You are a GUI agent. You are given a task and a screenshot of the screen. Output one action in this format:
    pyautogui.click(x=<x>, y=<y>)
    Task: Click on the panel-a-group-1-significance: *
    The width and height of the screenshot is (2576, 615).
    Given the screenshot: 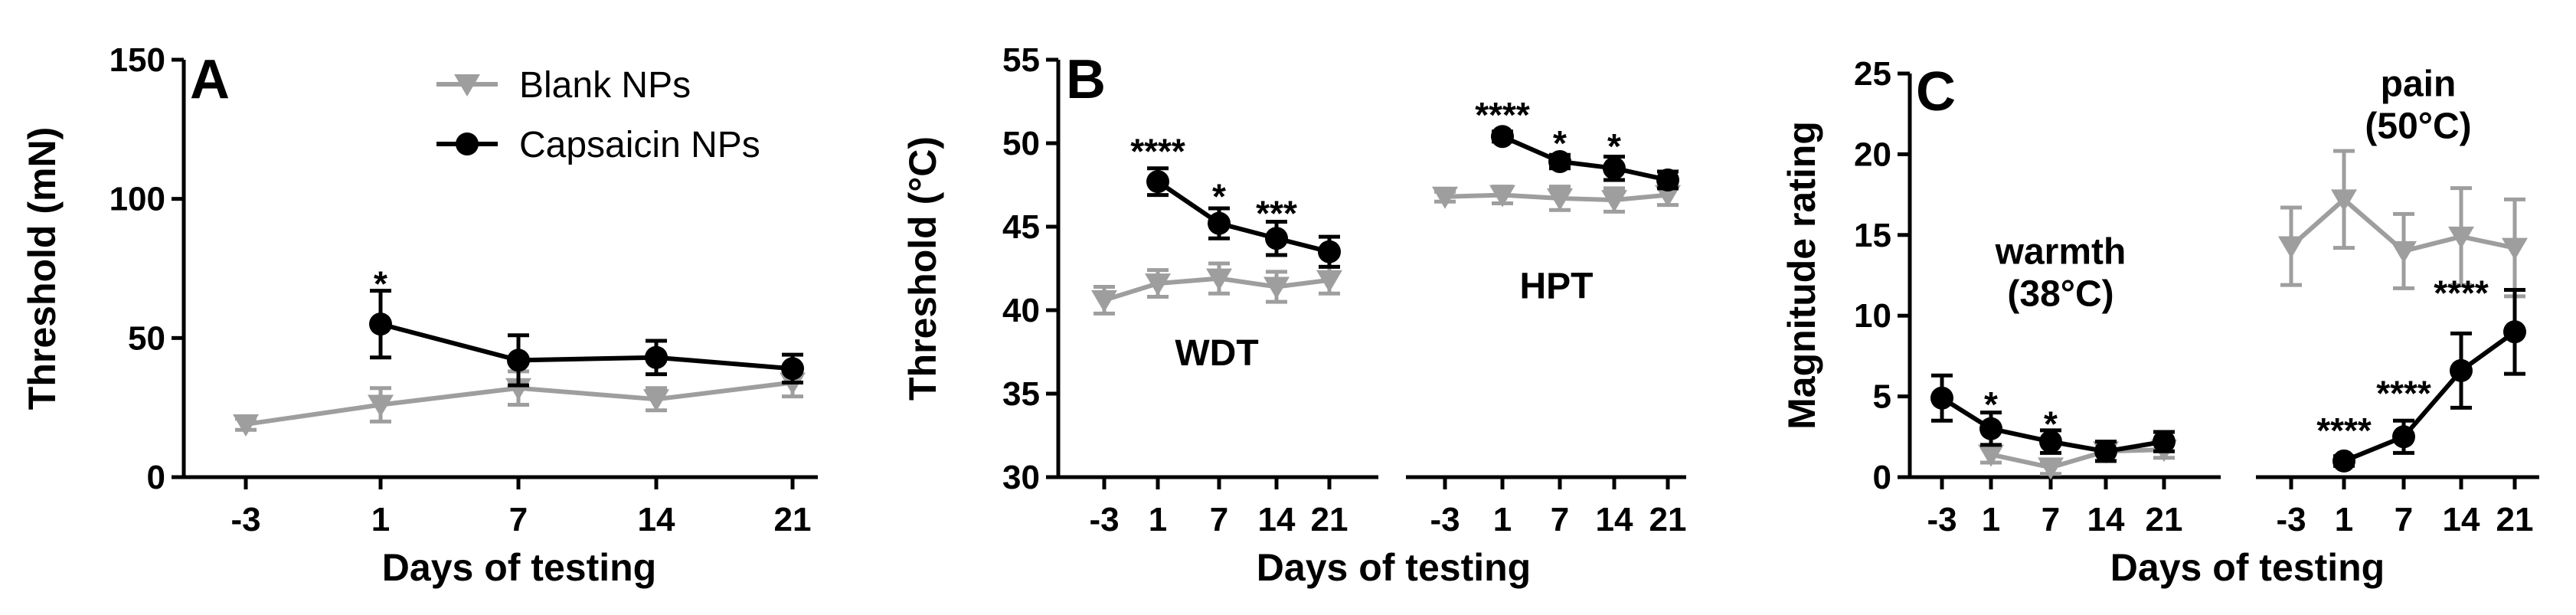 What is the action you would take?
    pyautogui.click(x=380, y=284)
    